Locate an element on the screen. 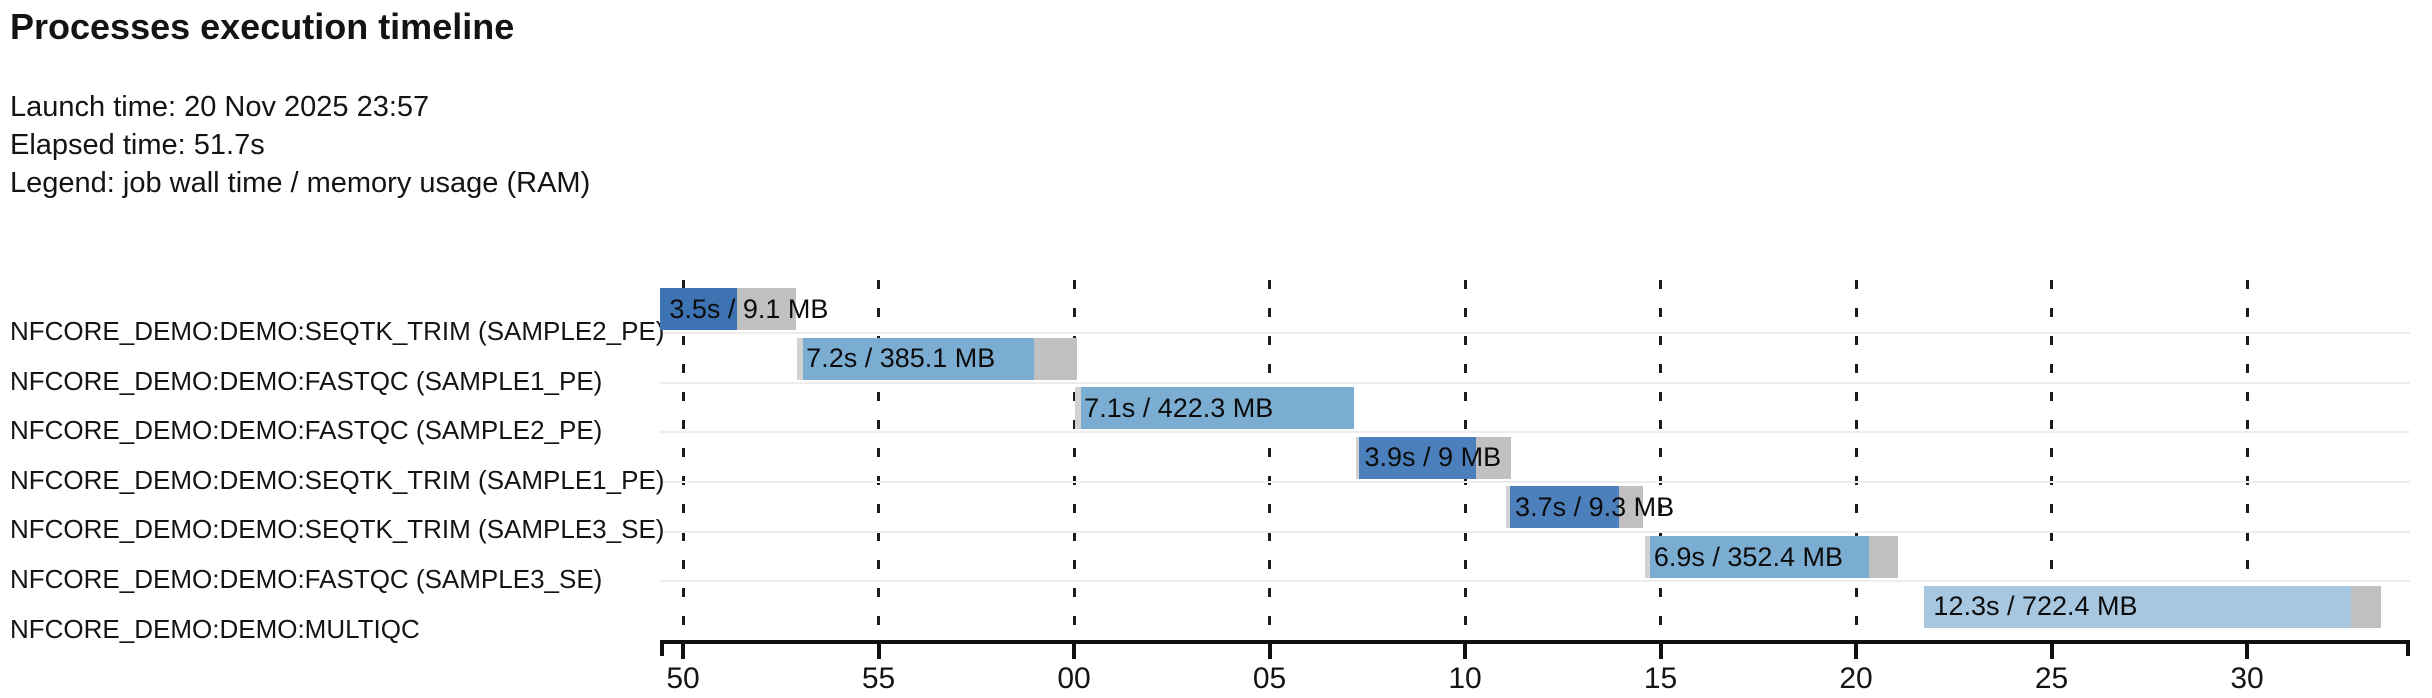  x-axis-tick-label: 00 is located at coordinates (1074, 678).